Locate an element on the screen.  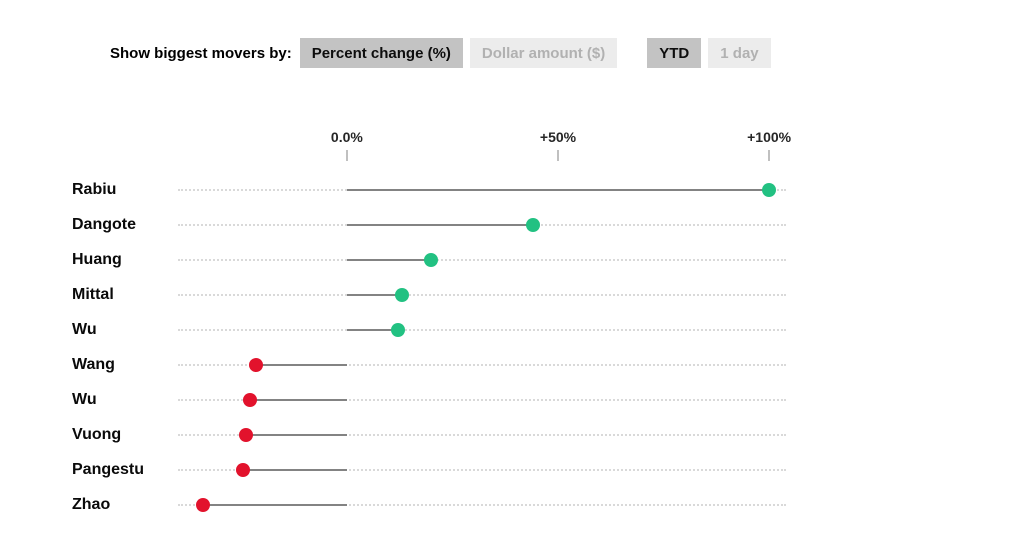
chart-row: Dangote is located at coordinates (429, 224).